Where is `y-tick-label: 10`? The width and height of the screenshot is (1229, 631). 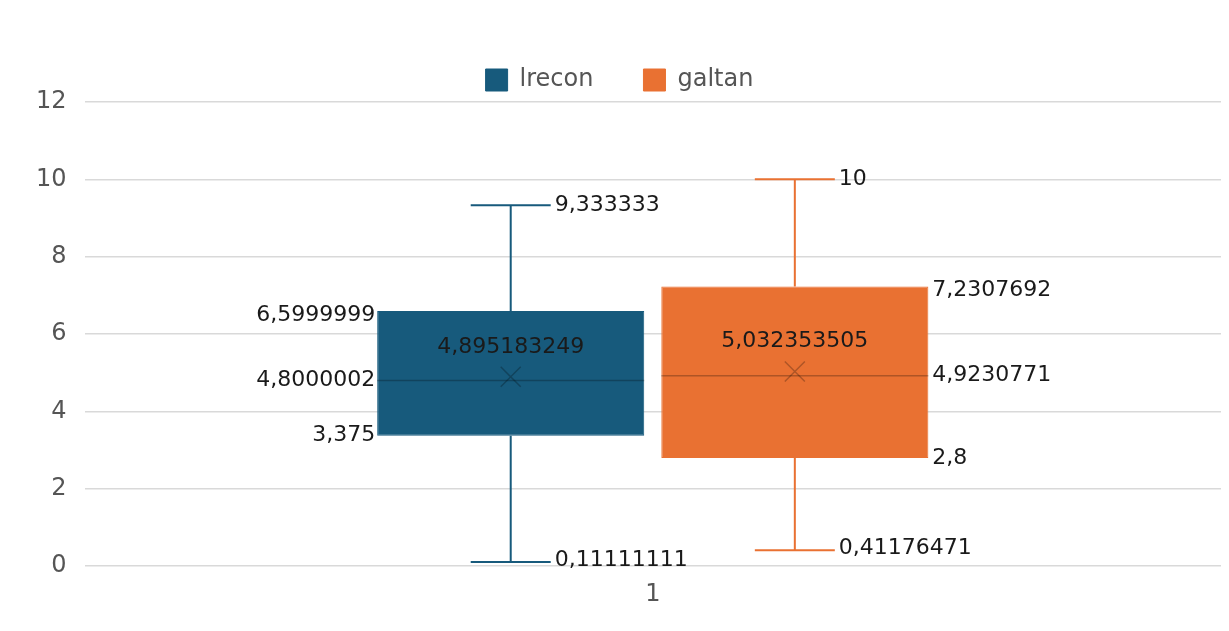
y-tick-label: 10 is located at coordinates (51, 177).